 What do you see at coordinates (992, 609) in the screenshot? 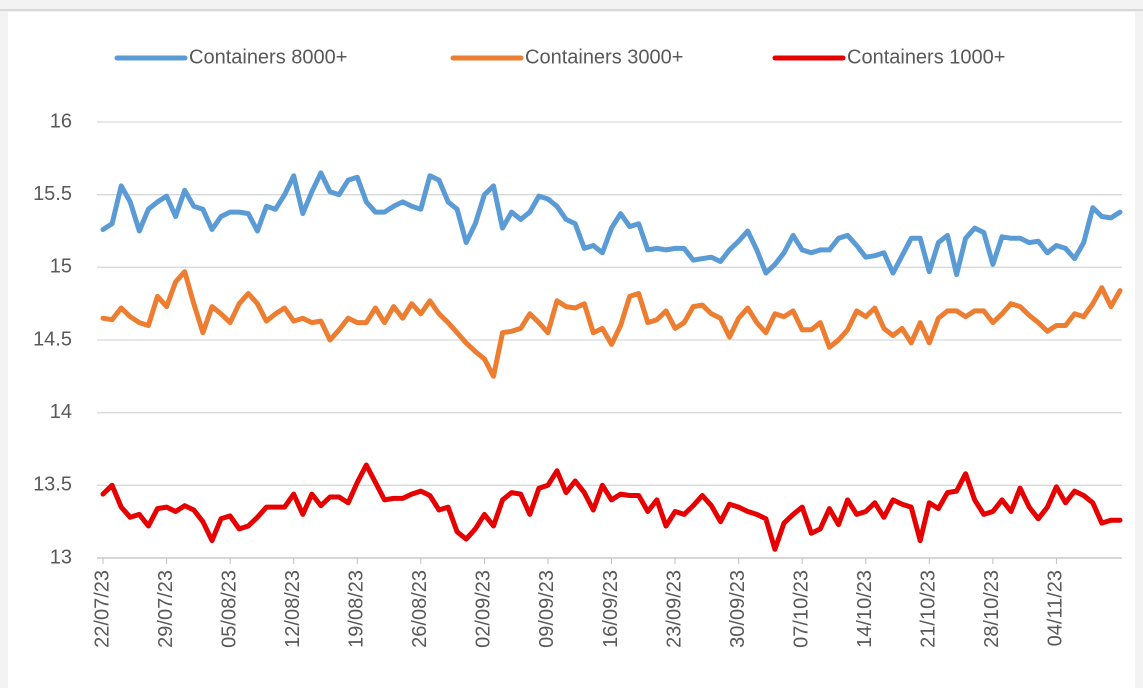
I see `x-tick-label: 28/10/23` at bounding box center [992, 609].